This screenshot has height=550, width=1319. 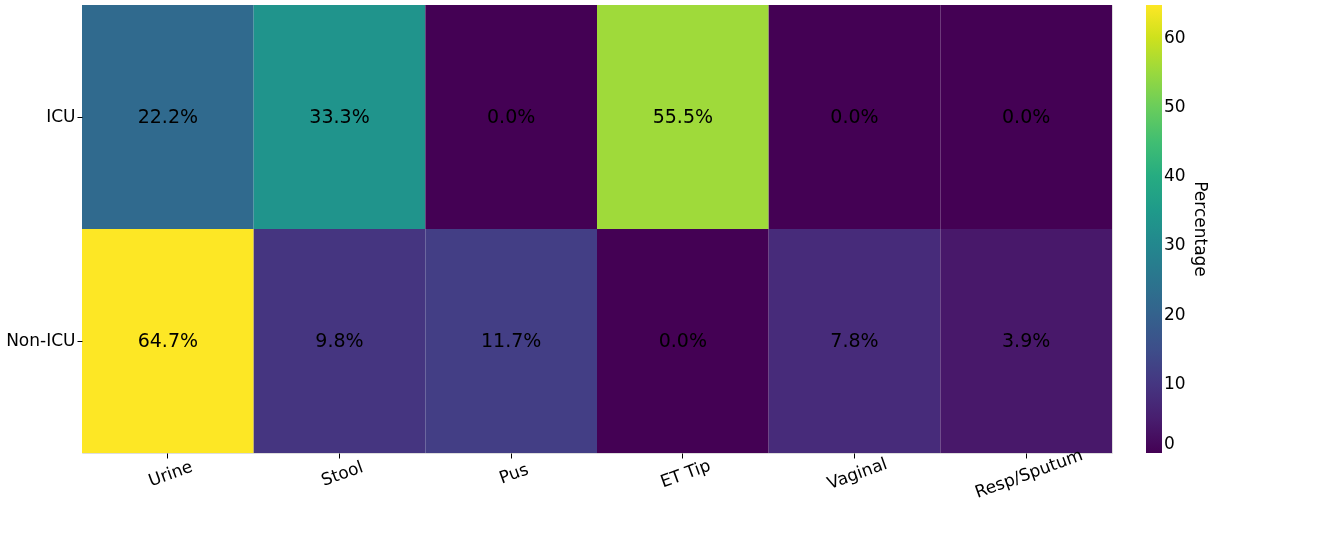 I want to click on data-label: 11.7%, so click(x=511, y=340).